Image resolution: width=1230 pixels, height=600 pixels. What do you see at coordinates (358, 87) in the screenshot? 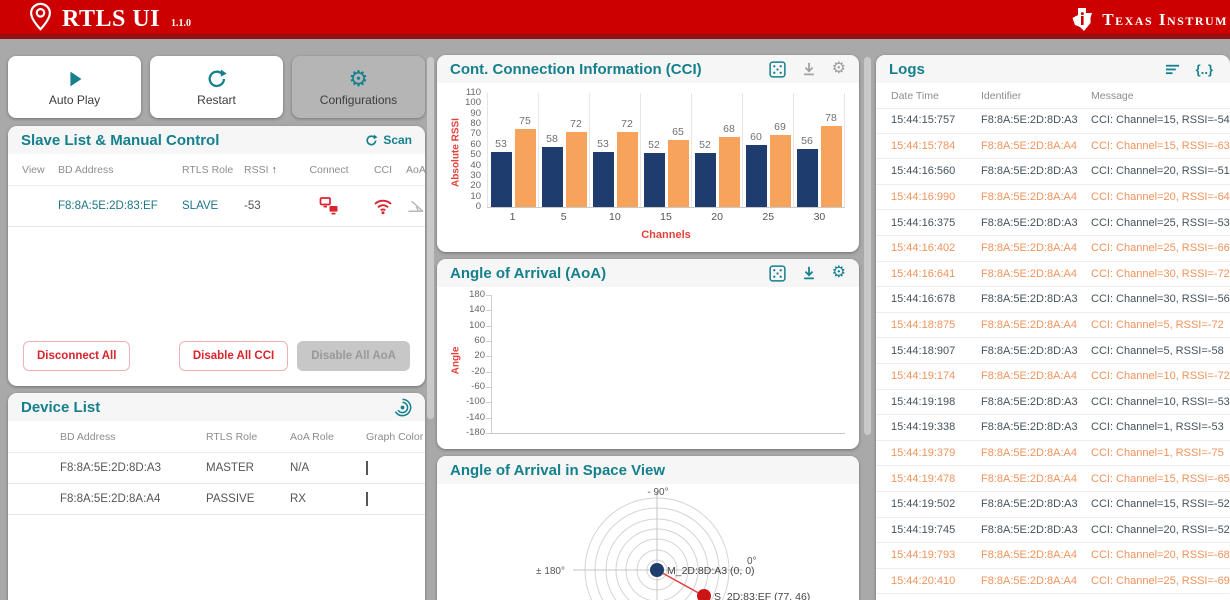
I see `configurations-button: ⚙ Configurations` at bounding box center [358, 87].